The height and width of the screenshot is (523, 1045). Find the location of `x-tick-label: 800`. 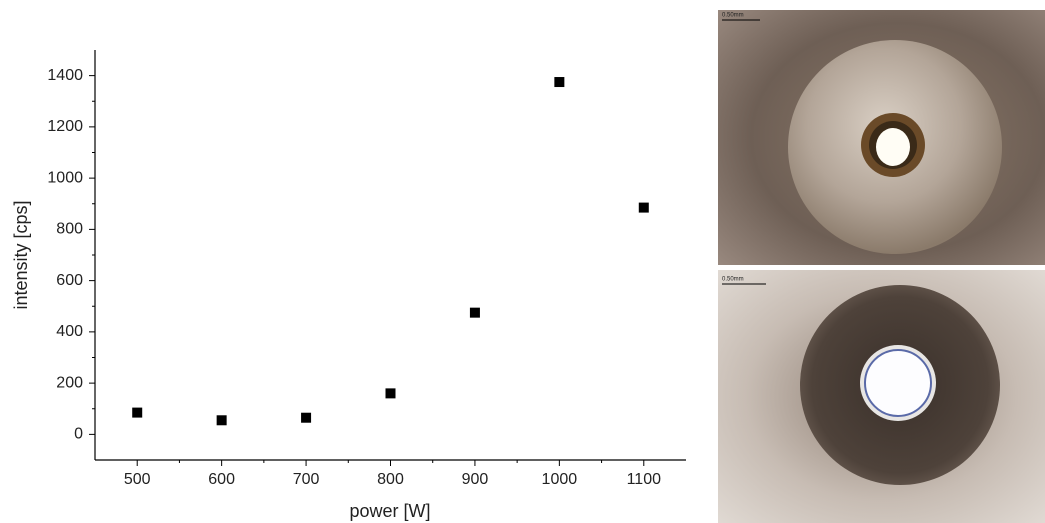

x-tick-label: 800 is located at coordinates (390, 479).